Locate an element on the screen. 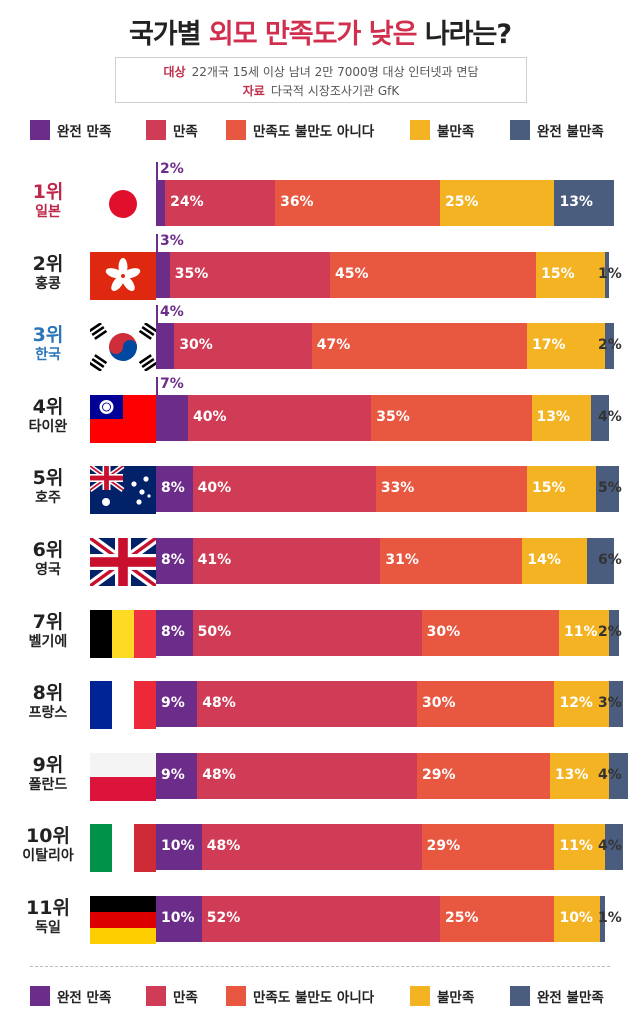  data-label: 3% is located at coordinates (610, 703).